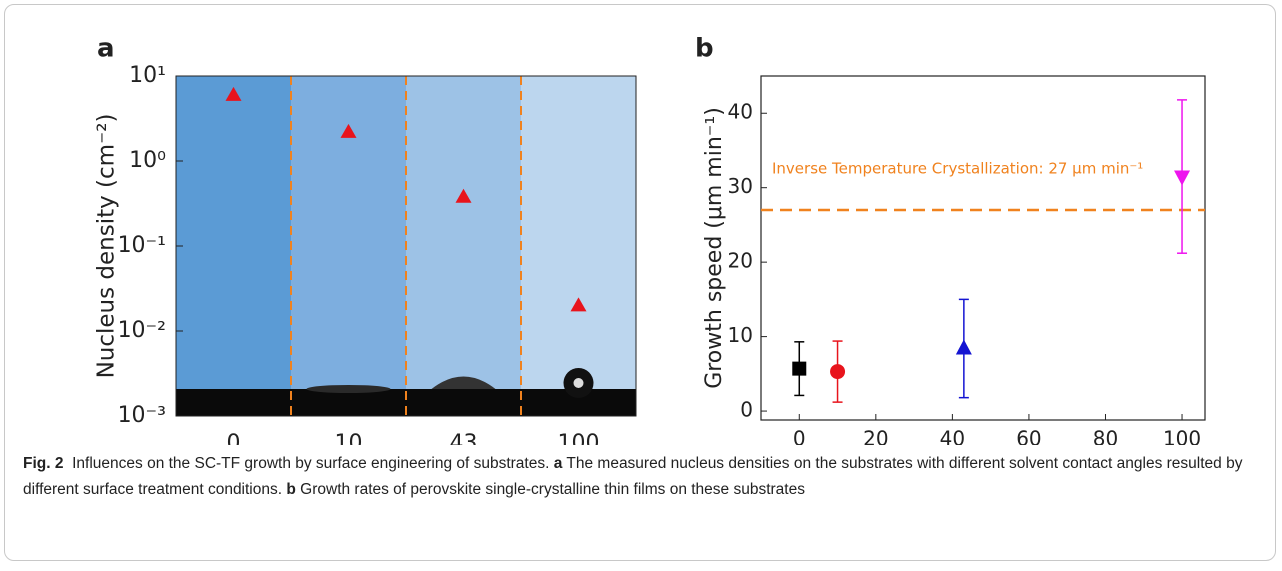 The image size is (1282, 571). Describe the element at coordinates (746, 410) in the screenshot. I see `y-tick-label: 0` at that location.